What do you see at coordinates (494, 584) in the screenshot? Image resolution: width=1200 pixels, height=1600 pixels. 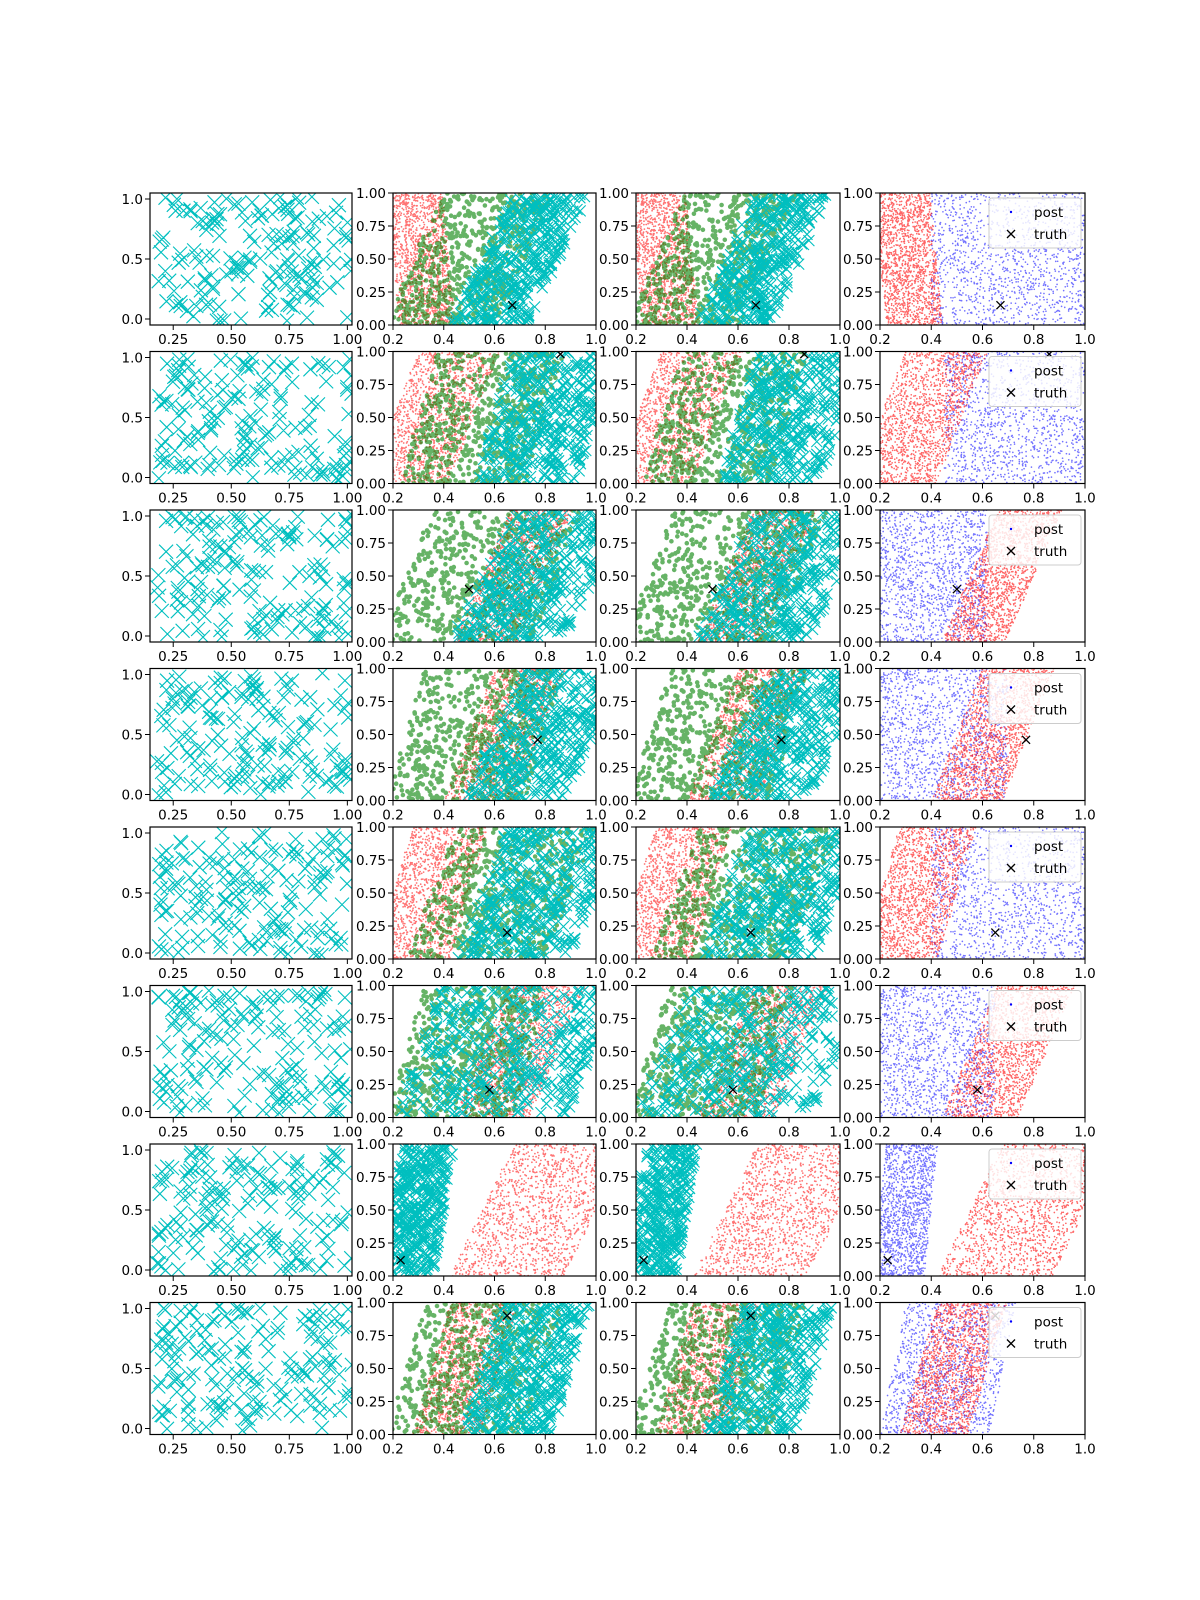 I see `panel-r3-c2: 0.2 0.4 0.6 0.8 1.00.000.250.500.751.00` at bounding box center [494, 584].